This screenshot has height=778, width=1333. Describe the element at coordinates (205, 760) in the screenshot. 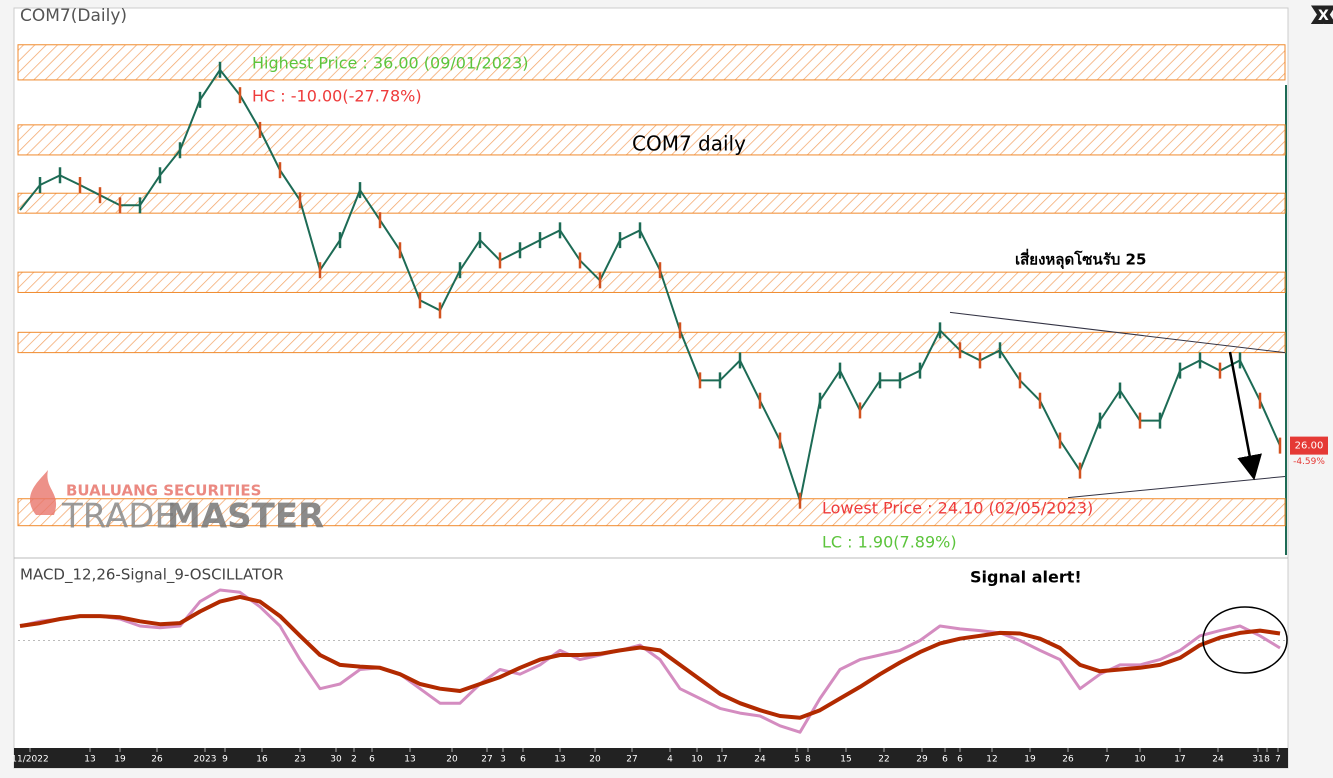

I see `x-tick-label: 2023` at that location.